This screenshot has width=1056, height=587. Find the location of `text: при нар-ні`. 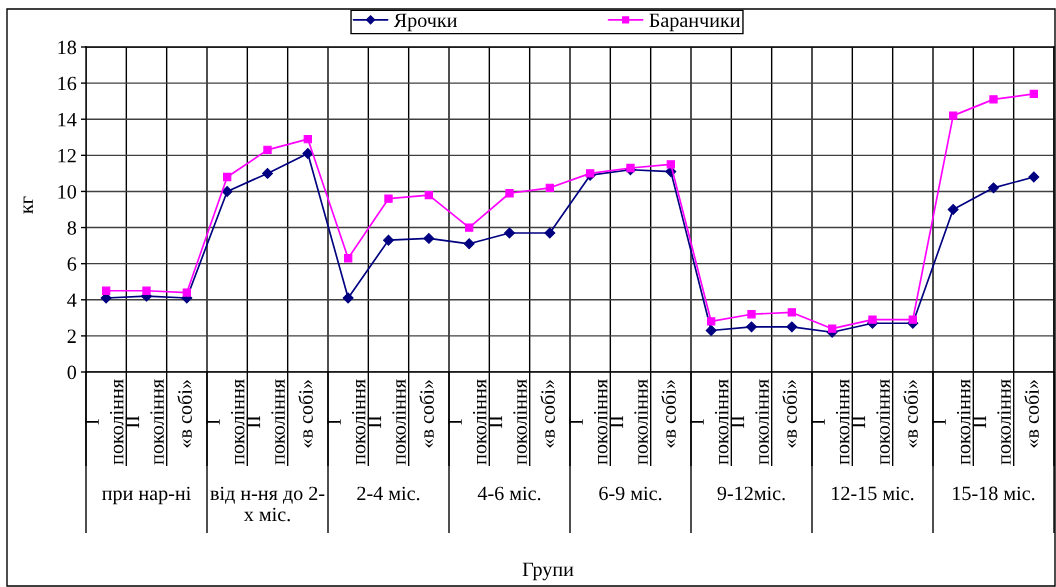

text: при нар-ні is located at coordinates (146, 495).